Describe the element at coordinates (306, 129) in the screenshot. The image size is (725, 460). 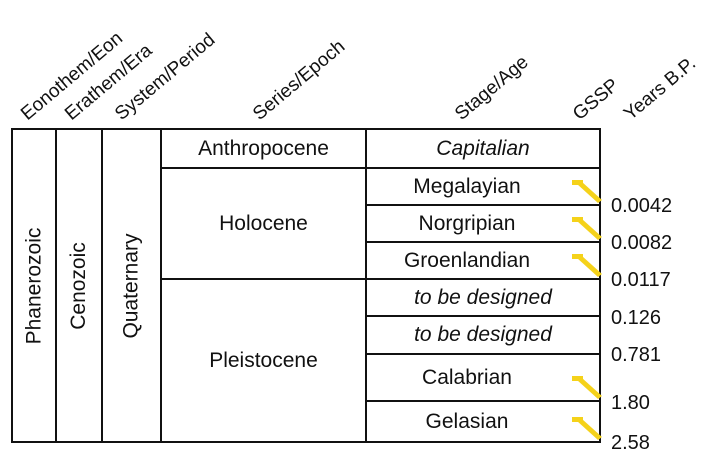
I see `table-border-top` at that location.